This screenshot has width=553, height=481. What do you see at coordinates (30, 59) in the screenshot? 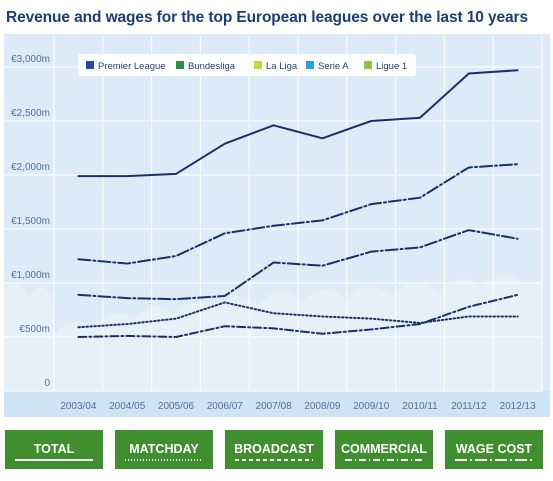
I see `y-tick-label: €3,000m` at bounding box center [30, 59].